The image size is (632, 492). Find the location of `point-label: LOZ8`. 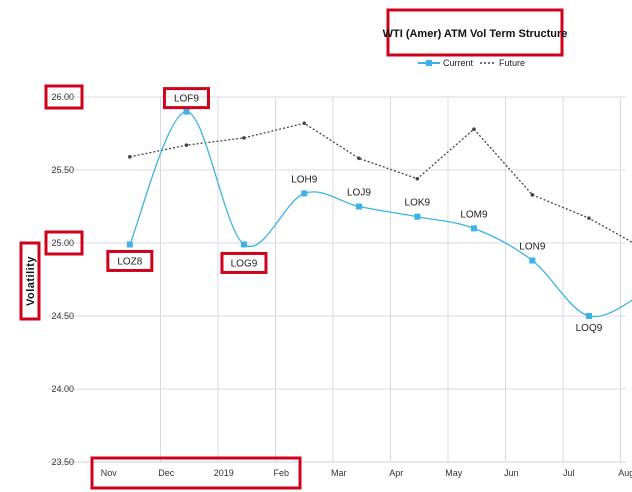

point-label: LOZ8 is located at coordinates (129, 261).